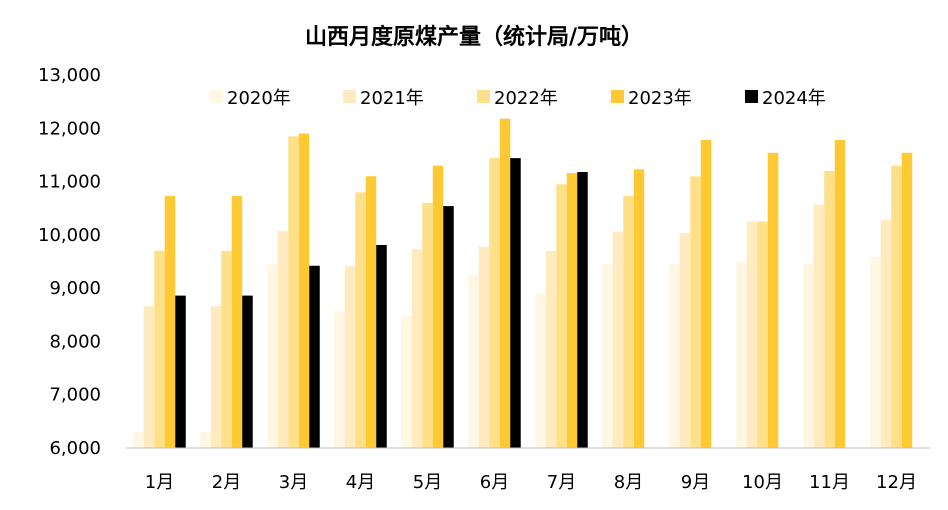  I want to click on legend-label: 2024年, so click(794, 98).